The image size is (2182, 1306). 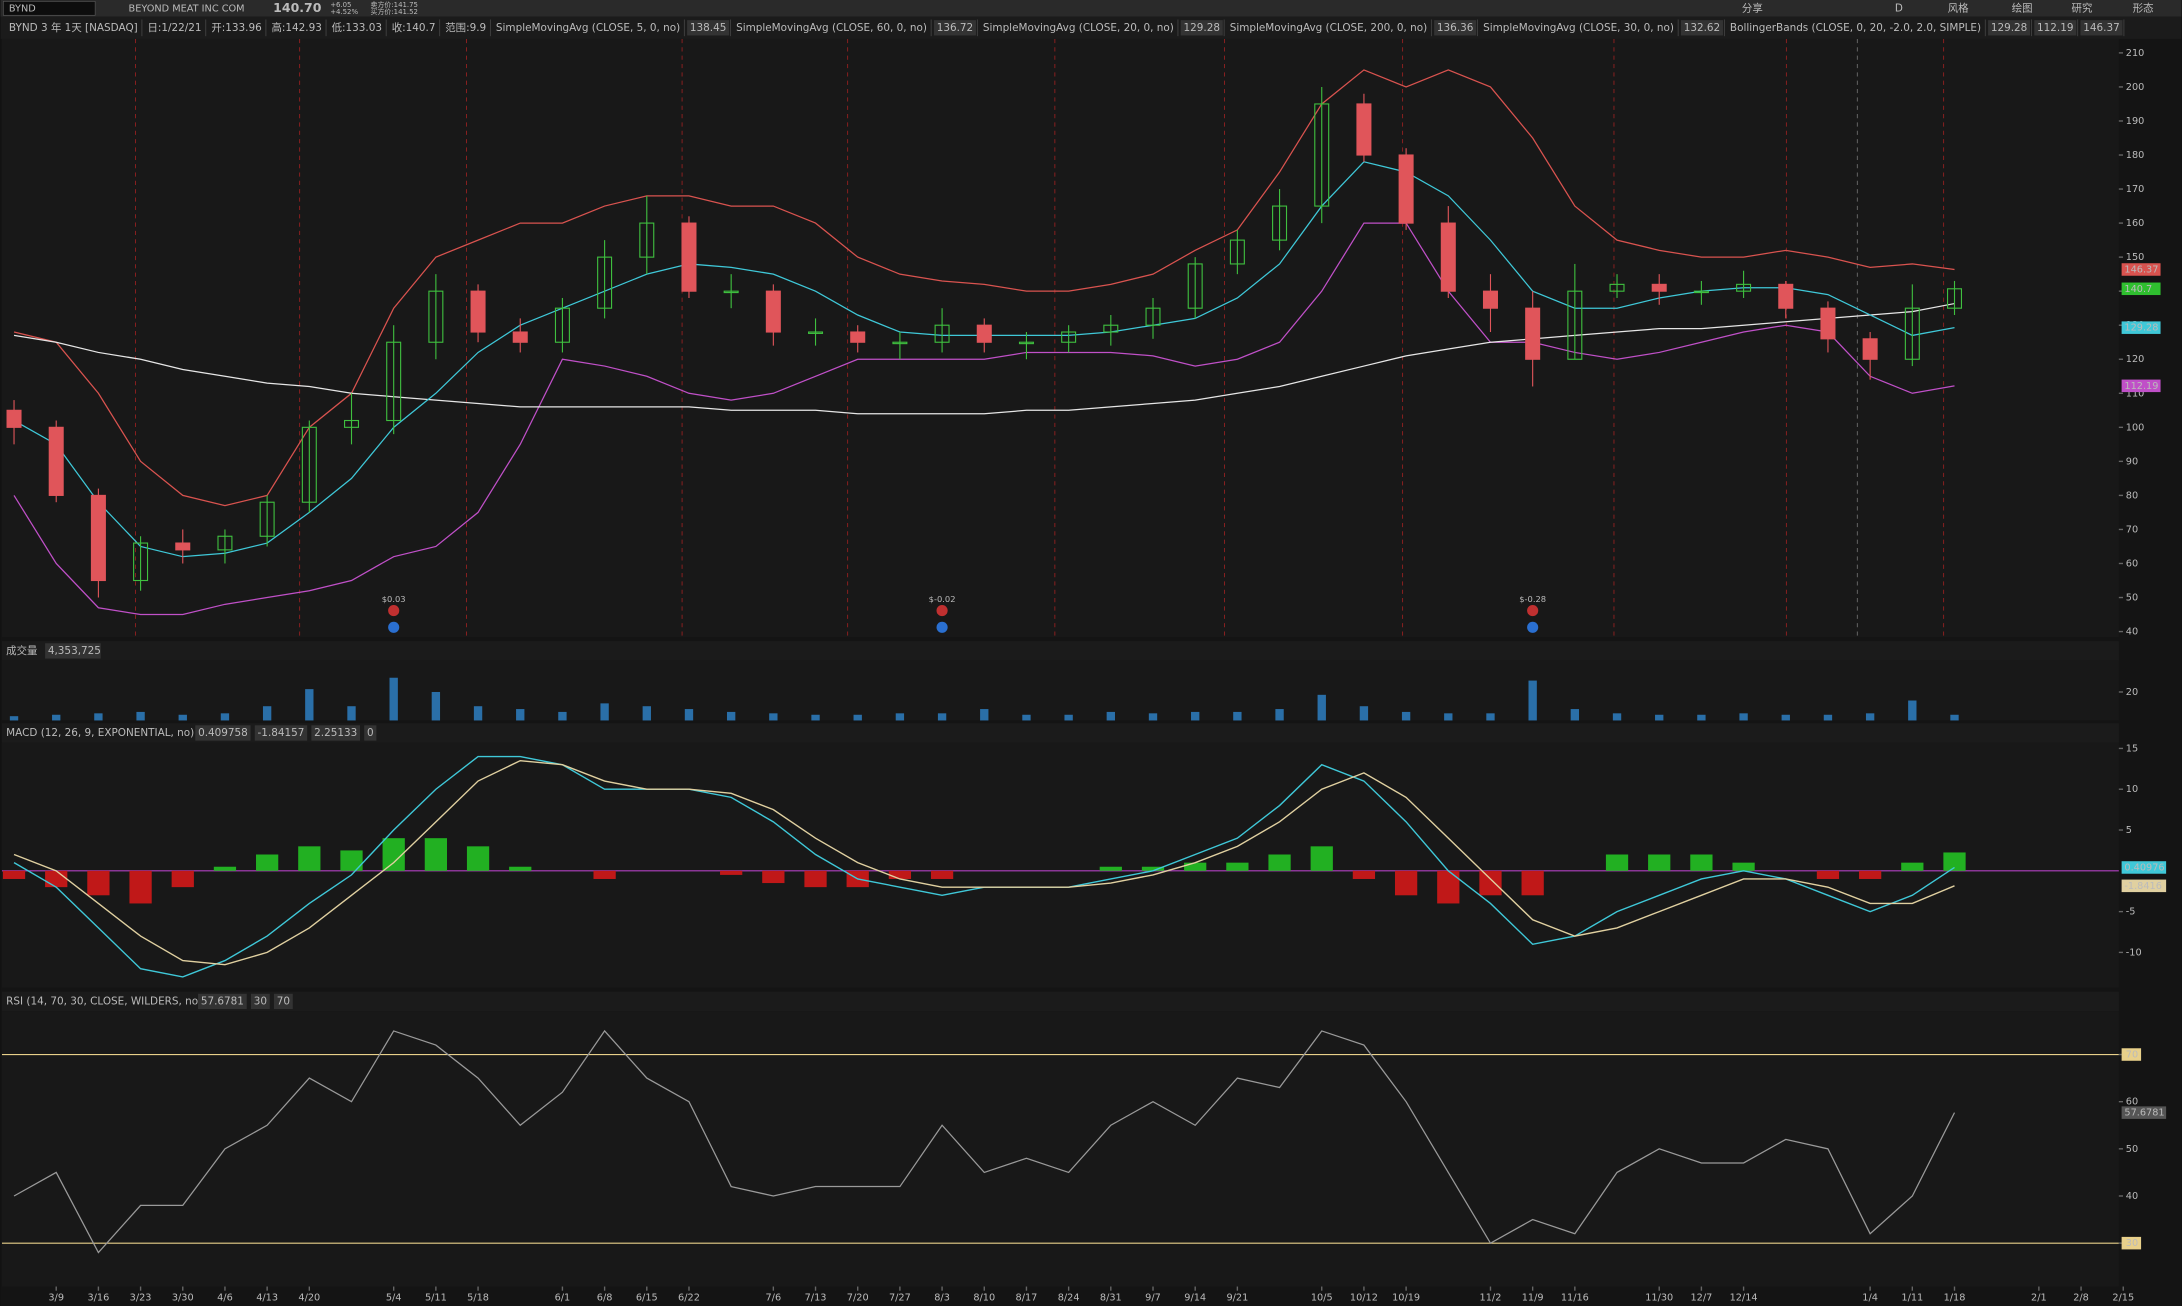 What do you see at coordinates (344, 12) in the screenshot?
I see `change-pct: +4.52%` at bounding box center [344, 12].